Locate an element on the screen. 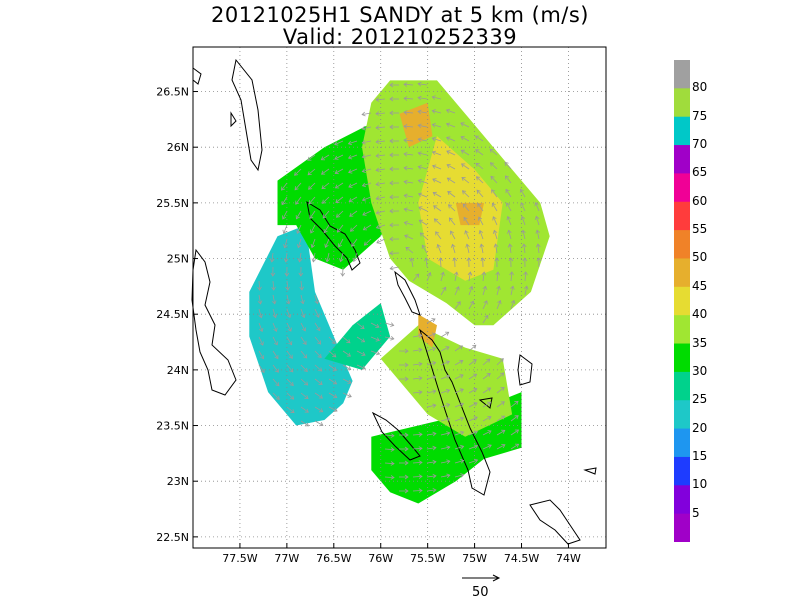 Image resolution: width=800 pixels, height=600 pixels. y-tick-label-3: 25N is located at coordinates (178, 259).